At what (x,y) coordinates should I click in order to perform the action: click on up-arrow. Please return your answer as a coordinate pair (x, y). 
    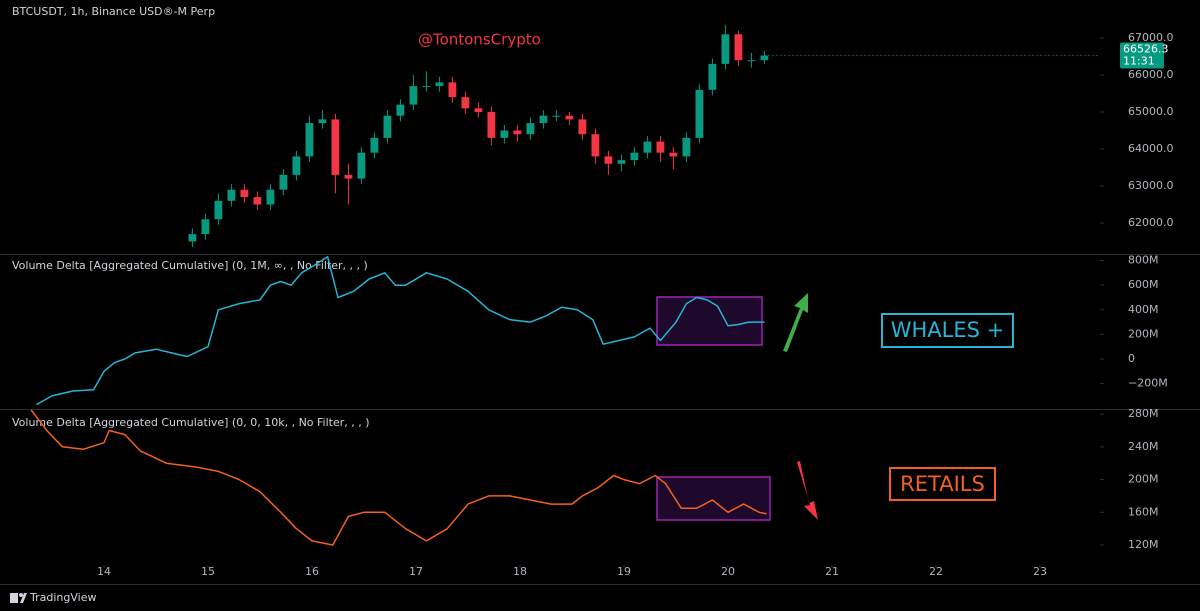
    Looking at the image, I should click on (795, 322).